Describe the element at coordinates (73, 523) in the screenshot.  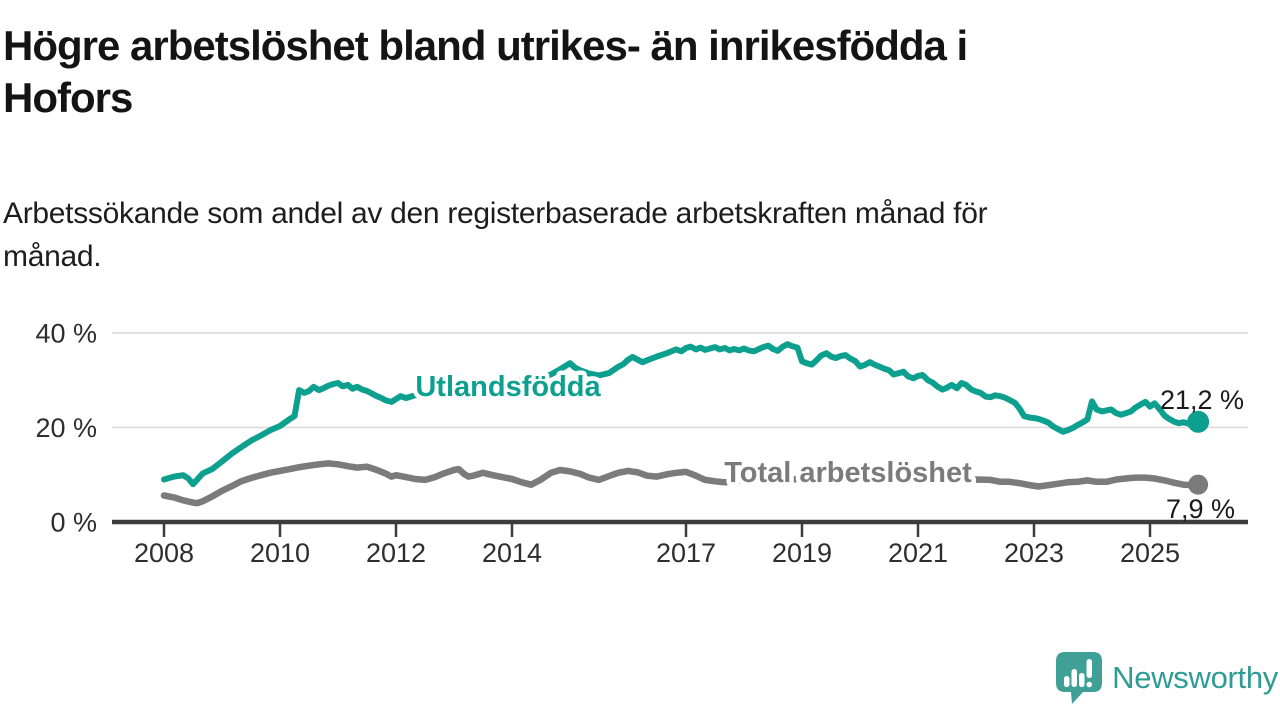
I see `y-tick-label: 0 %` at that location.